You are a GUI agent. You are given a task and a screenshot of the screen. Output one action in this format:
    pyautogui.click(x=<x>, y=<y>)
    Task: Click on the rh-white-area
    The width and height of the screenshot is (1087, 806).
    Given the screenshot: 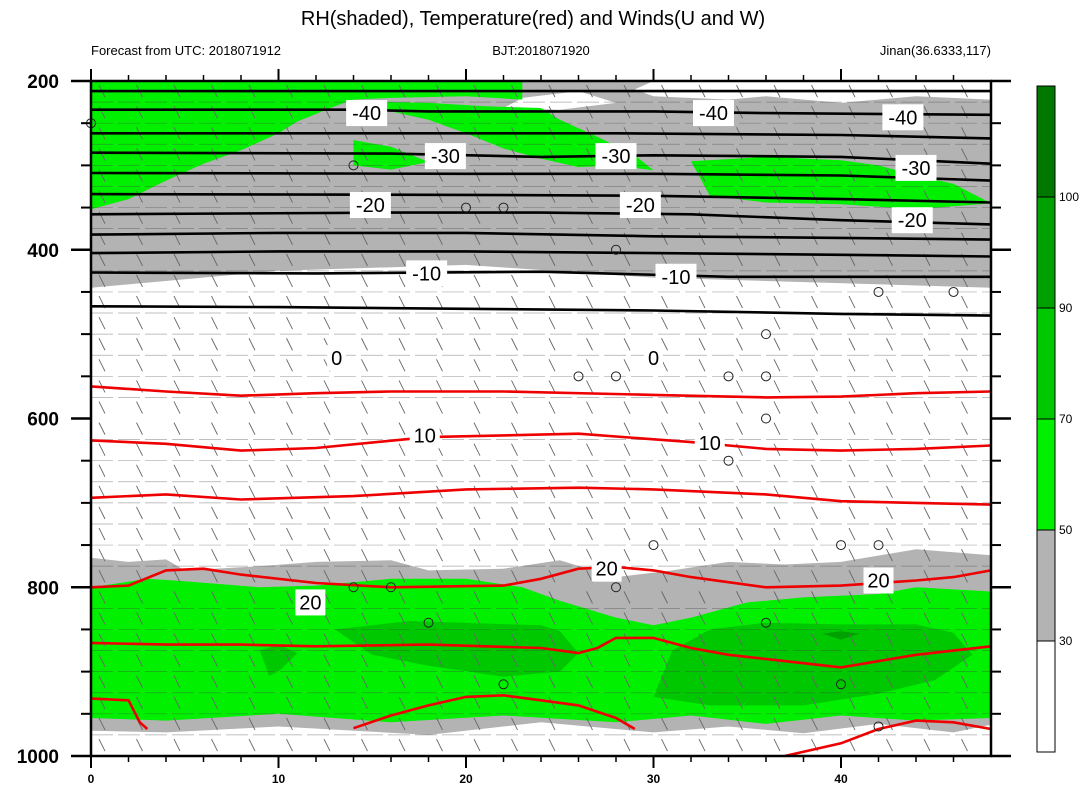 What is the action you would take?
    pyautogui.click(x=559, y=100)
    